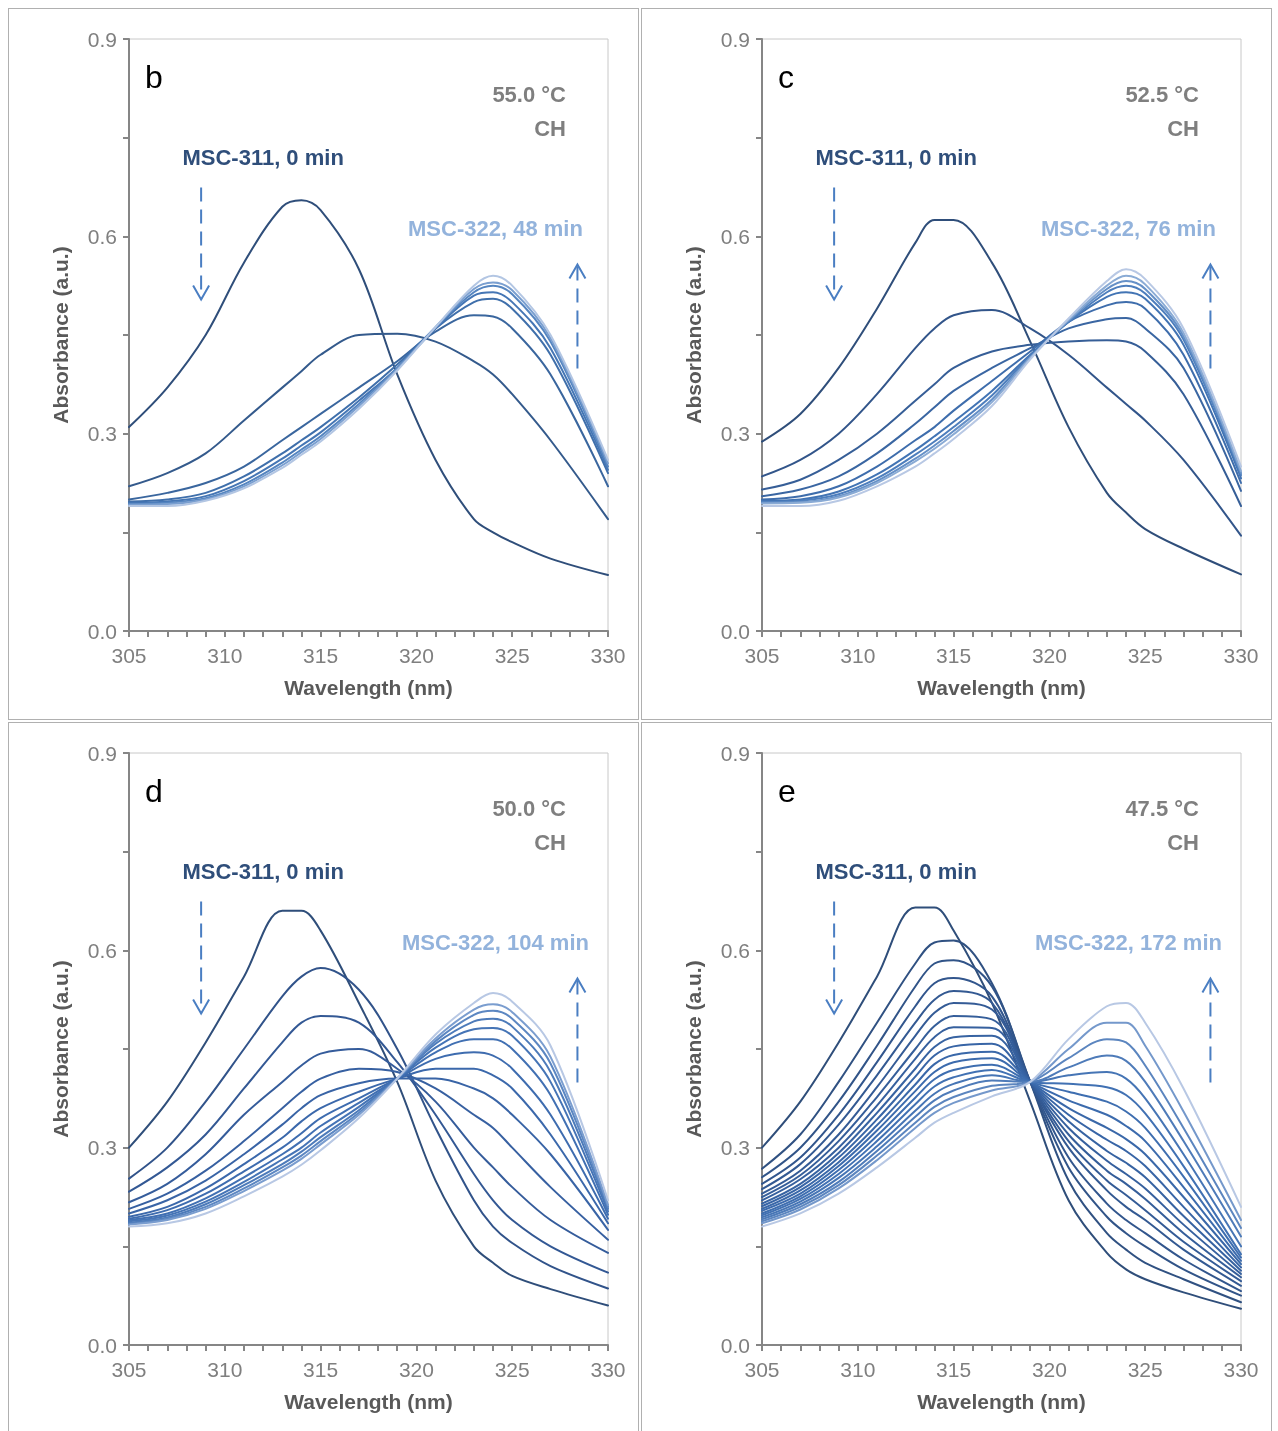 This screenshot has width=1278, height=1431. What do you see at coordinates (154, 77) in the screenshot?
I see `annotation: b` at bounding box center [154, 77].